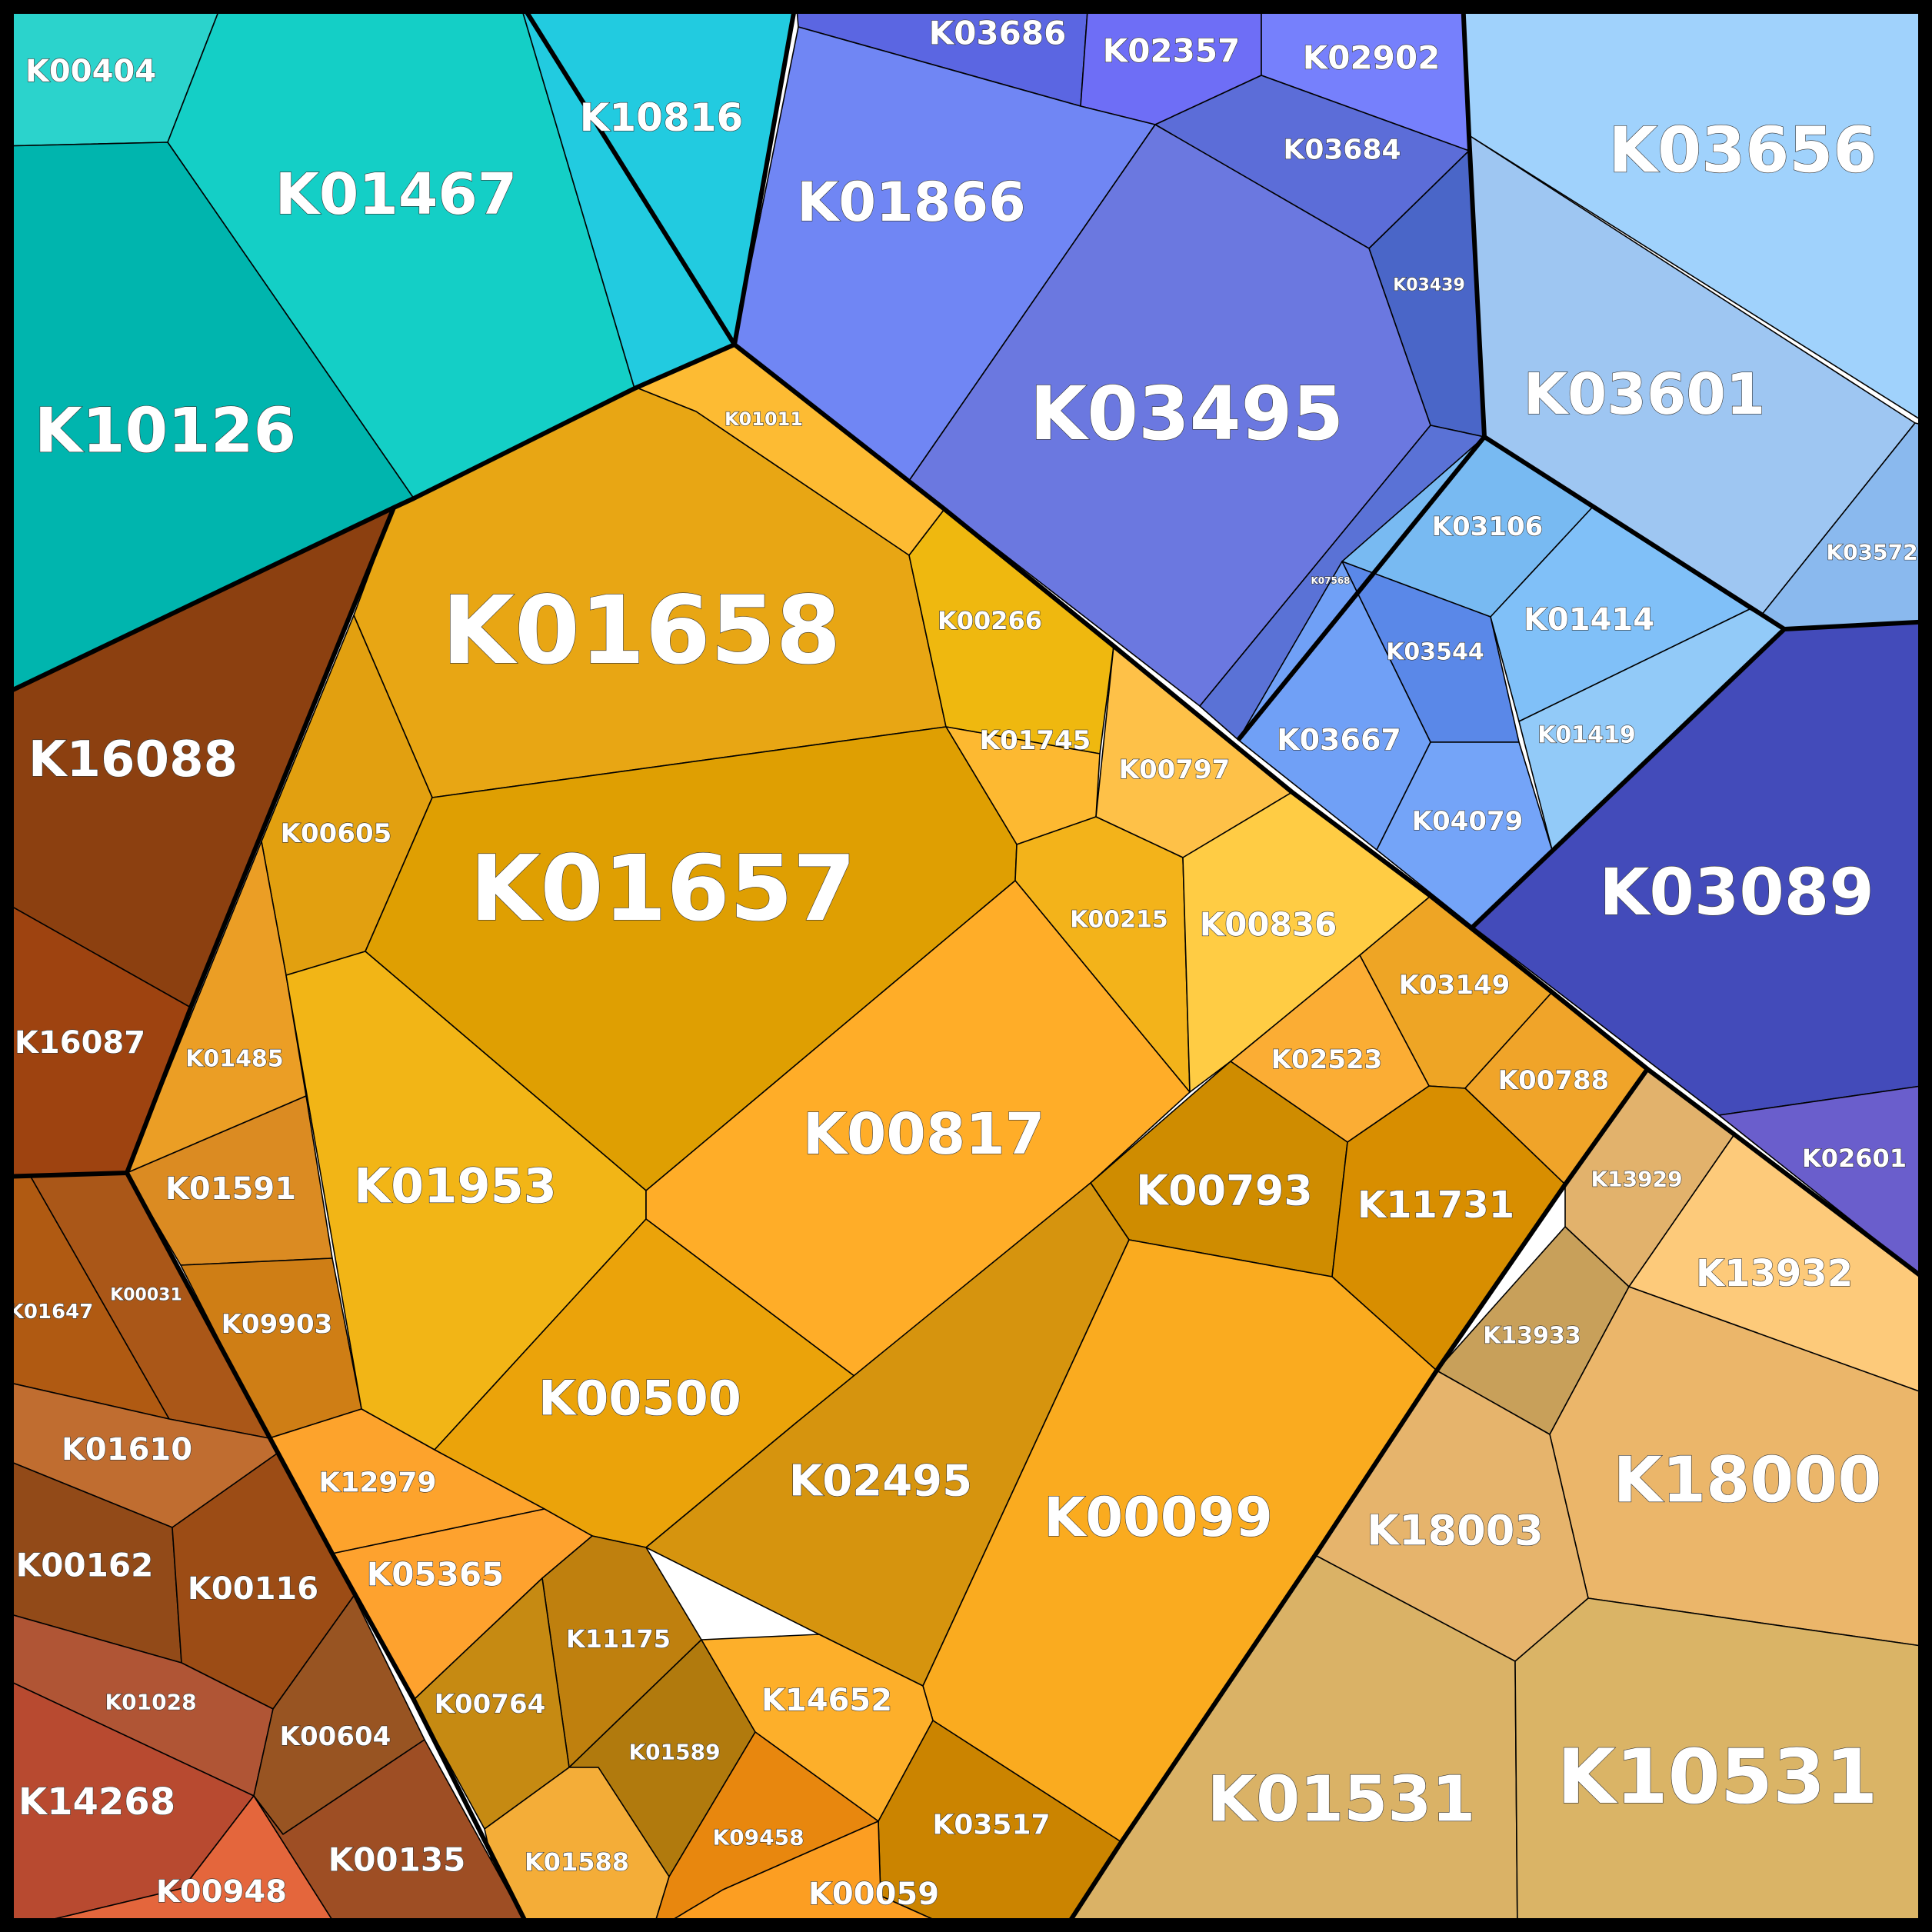 This screenshot has height=1932, width=1932. What do you see at coordinates (150, 1702) in the screenshot?
I see `cell-label-k01028: K01028` at bounding box center [150, 1702].